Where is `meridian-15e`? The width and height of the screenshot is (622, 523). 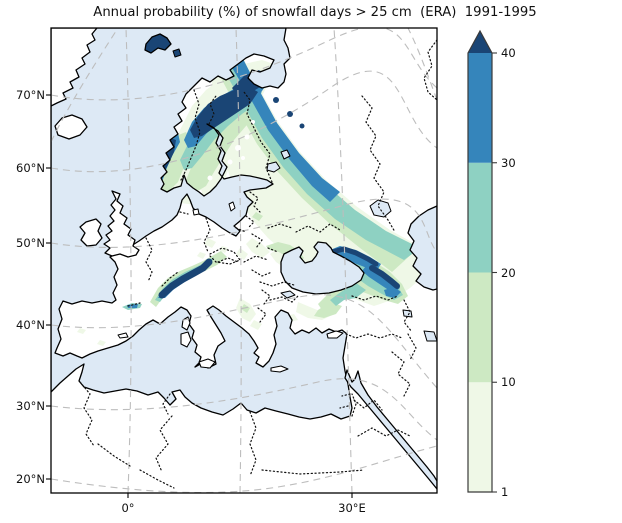 meridian-15e is located at coordinates (238, 260).